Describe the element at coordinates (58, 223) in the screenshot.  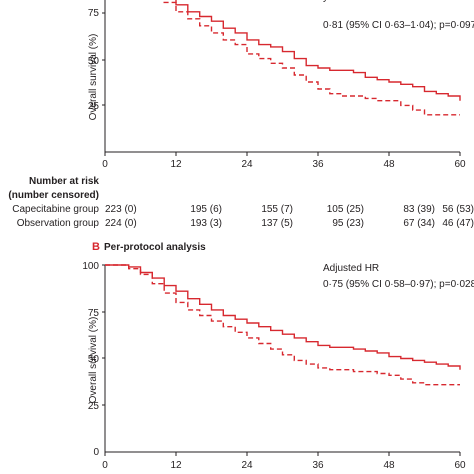
I see `risk-row-label: Observation group` at that location.